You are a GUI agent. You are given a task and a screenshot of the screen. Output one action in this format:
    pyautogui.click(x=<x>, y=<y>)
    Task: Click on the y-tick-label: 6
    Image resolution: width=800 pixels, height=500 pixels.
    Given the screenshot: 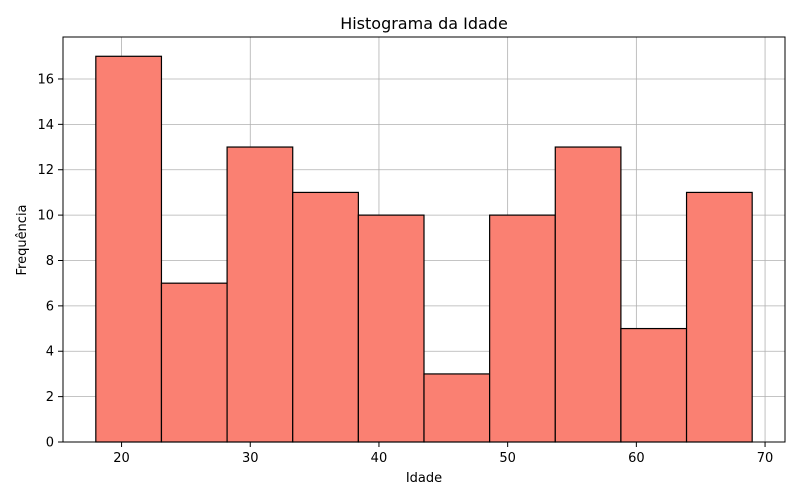 What is the action you would take?
    pyautogui.click(x=50, y=306)
    